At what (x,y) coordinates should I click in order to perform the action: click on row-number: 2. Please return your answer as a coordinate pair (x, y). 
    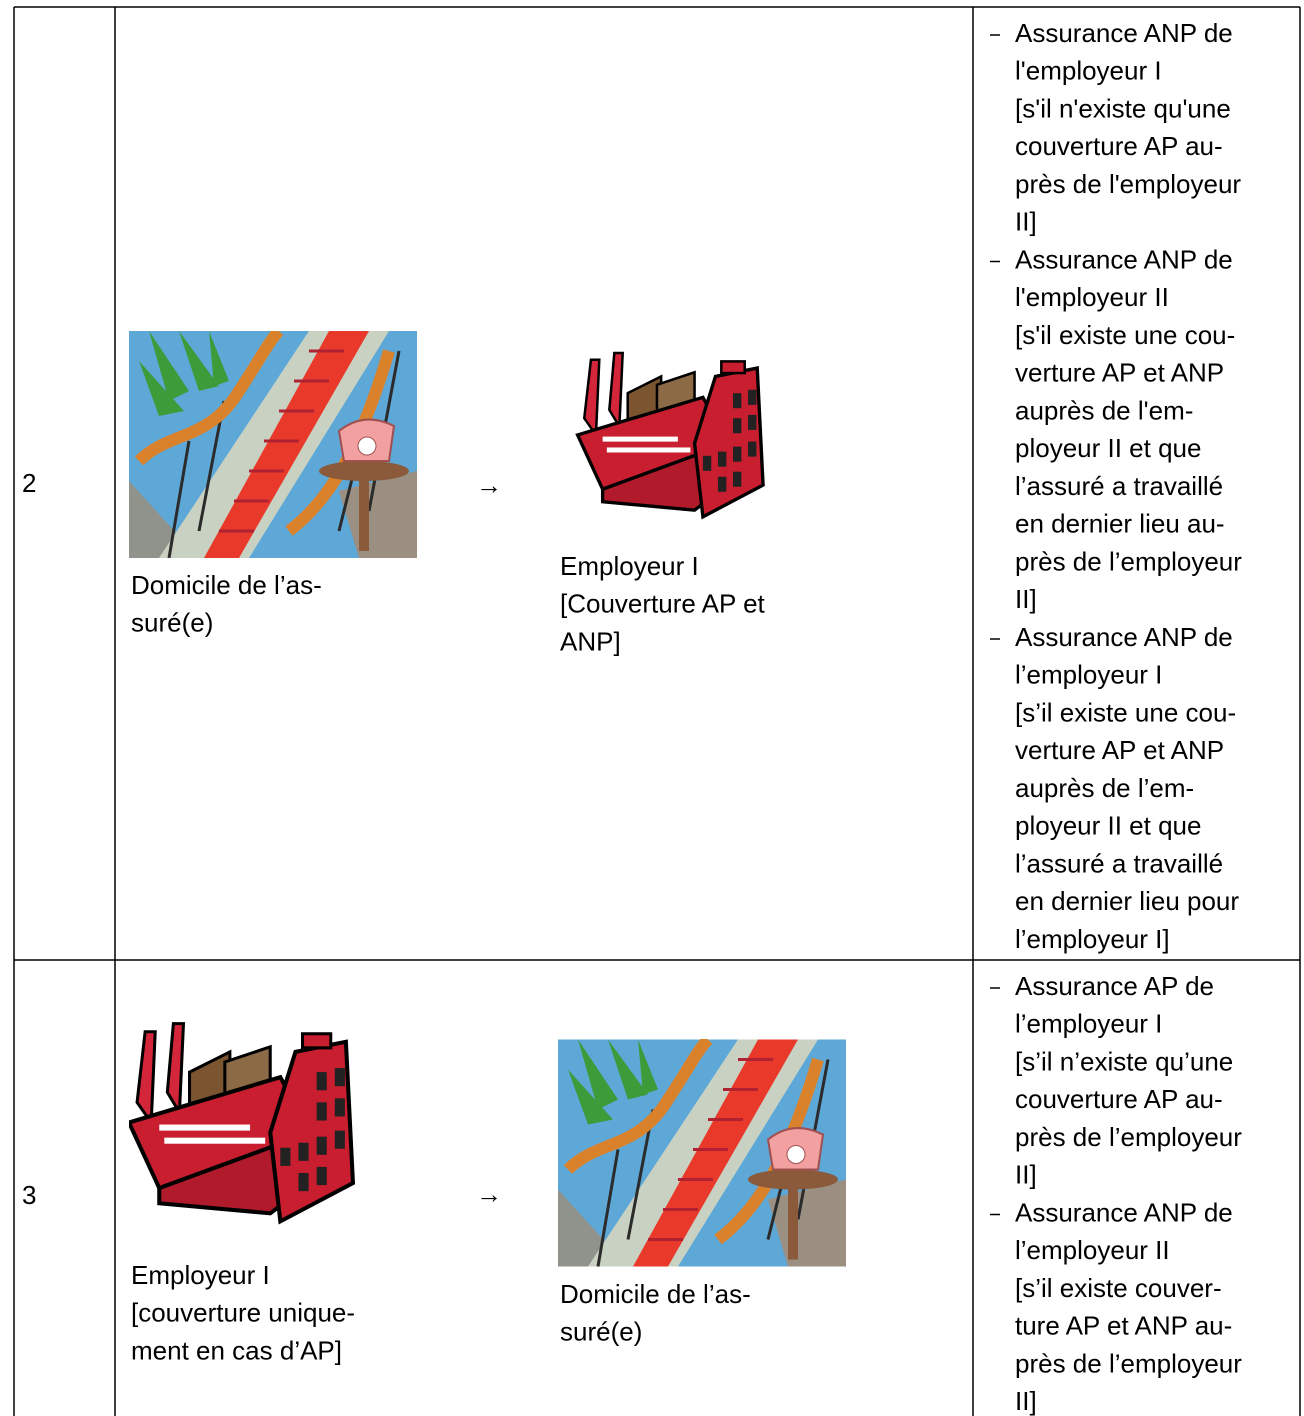
    Looking at the image, I should click on (29, 483).